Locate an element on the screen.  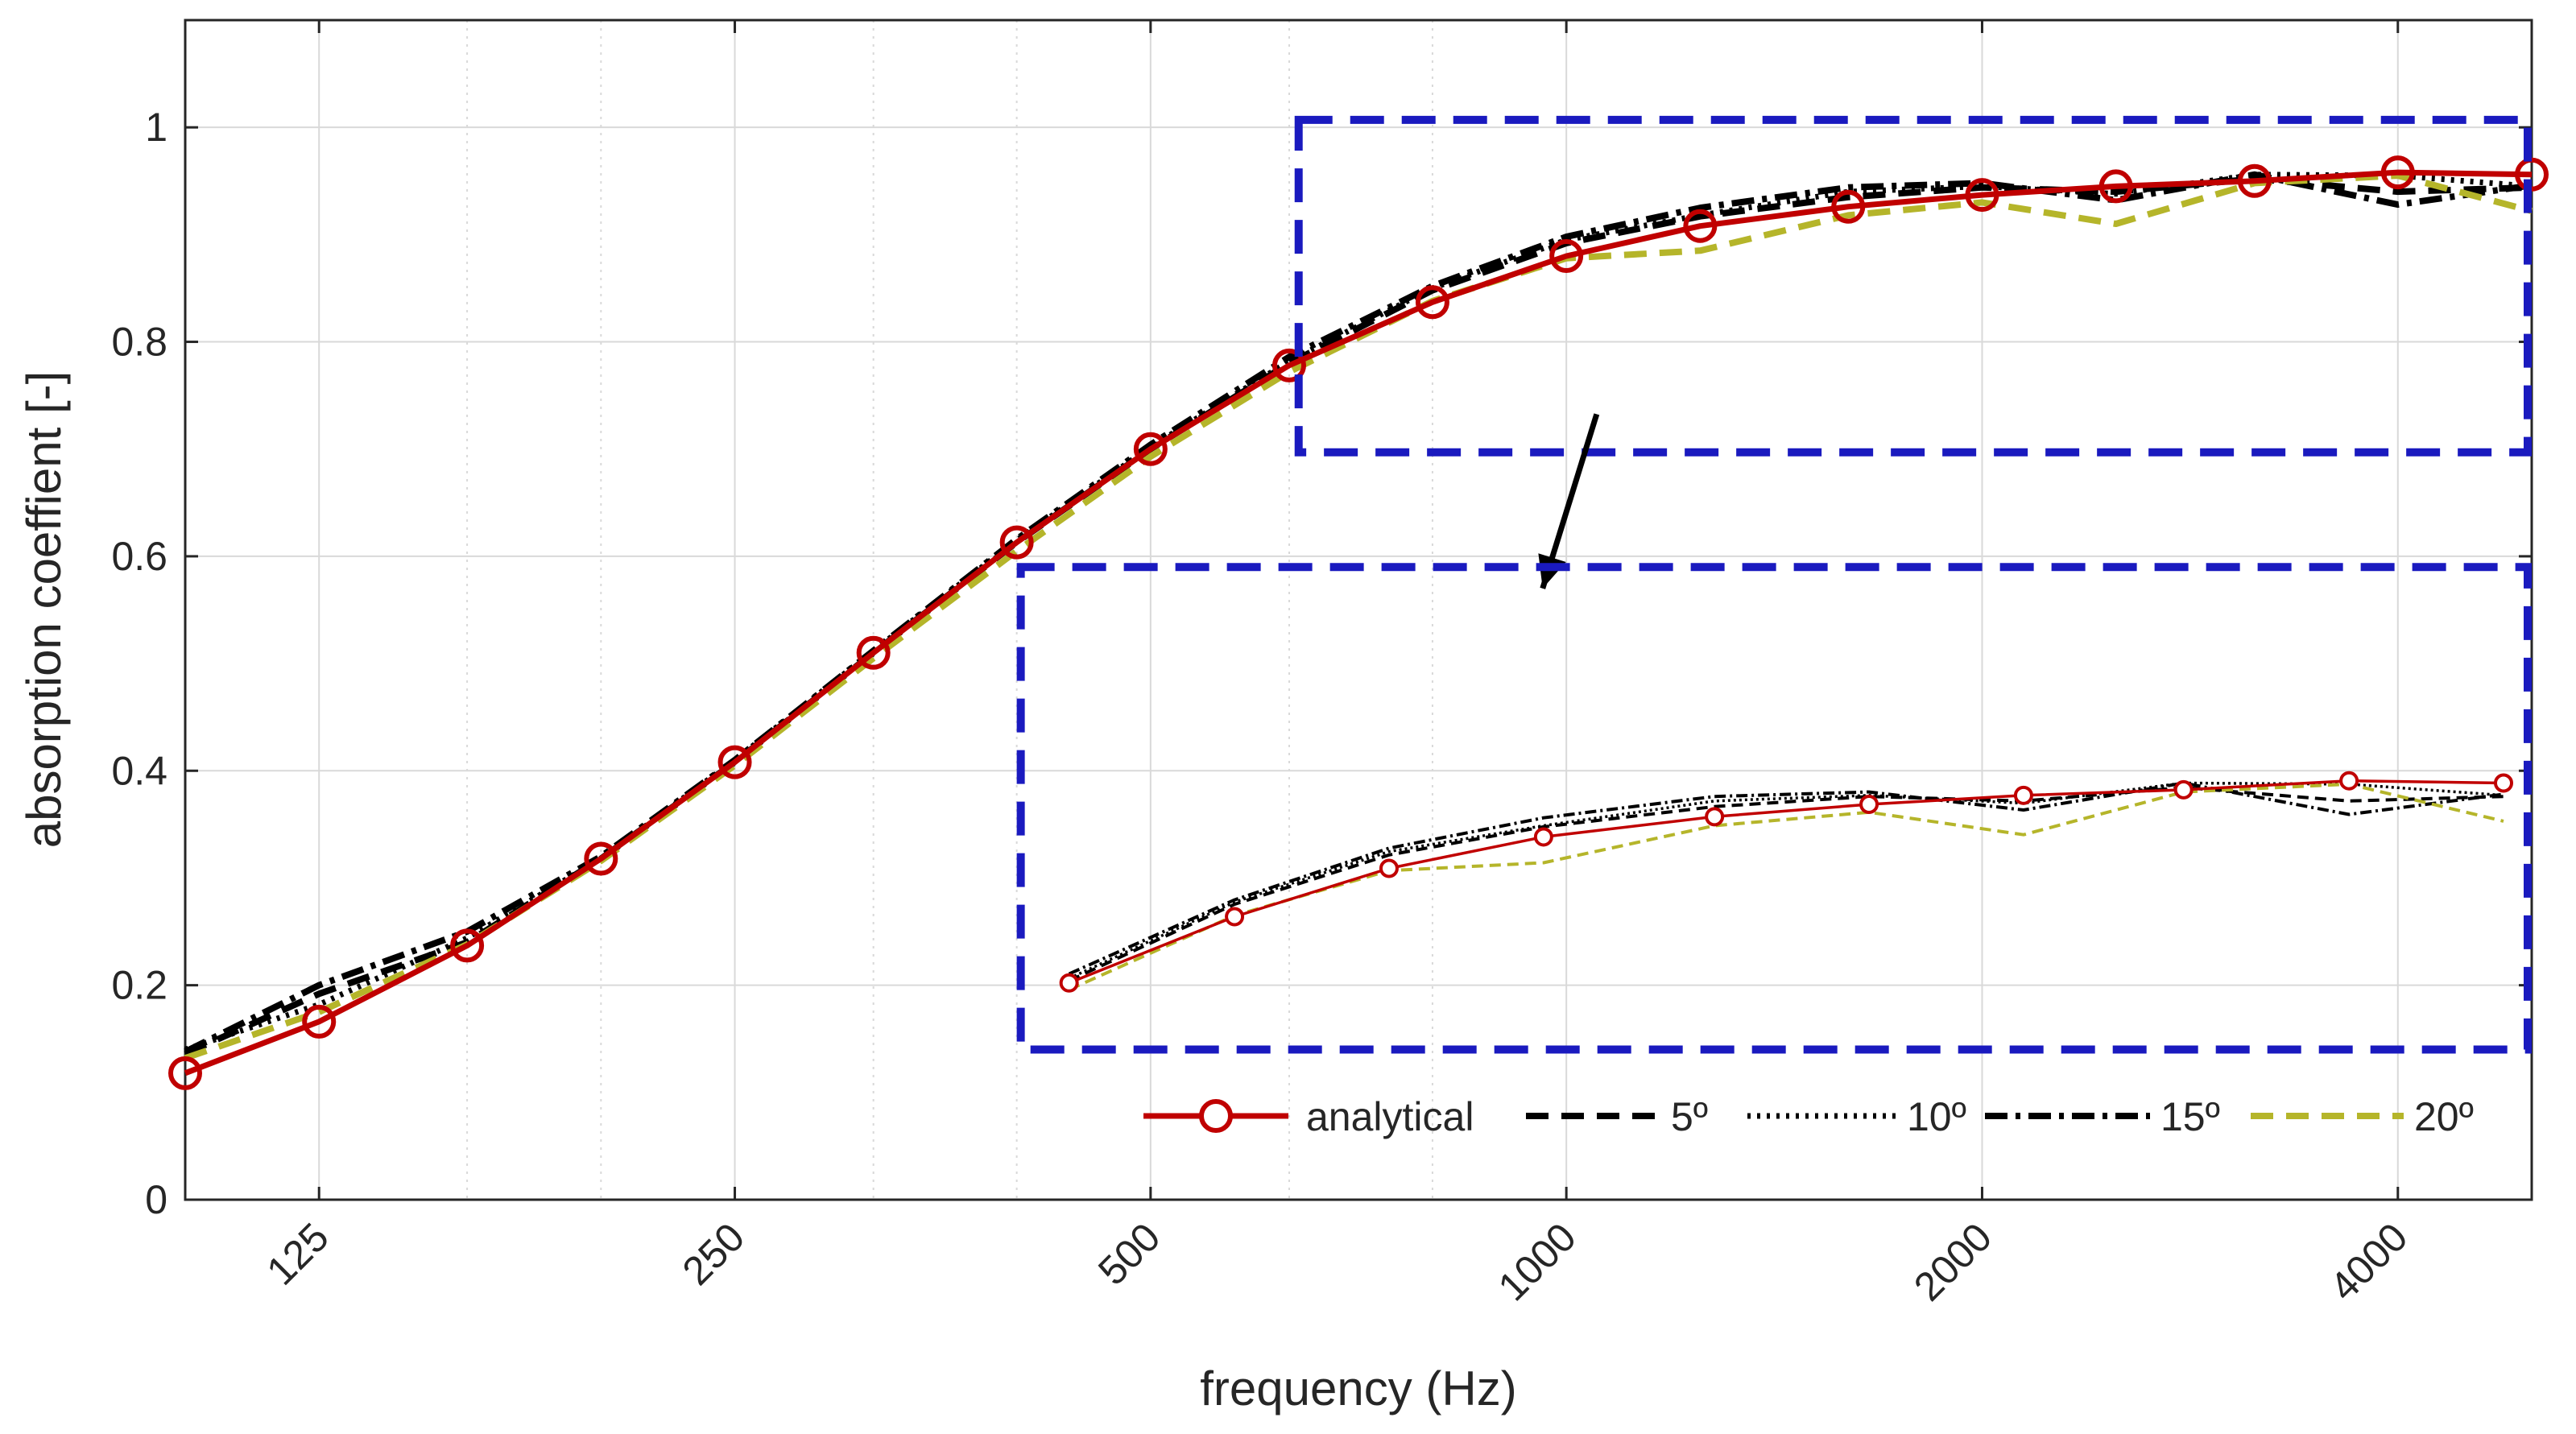
legend-label: 10º is located at coordinates (1937, 1116).